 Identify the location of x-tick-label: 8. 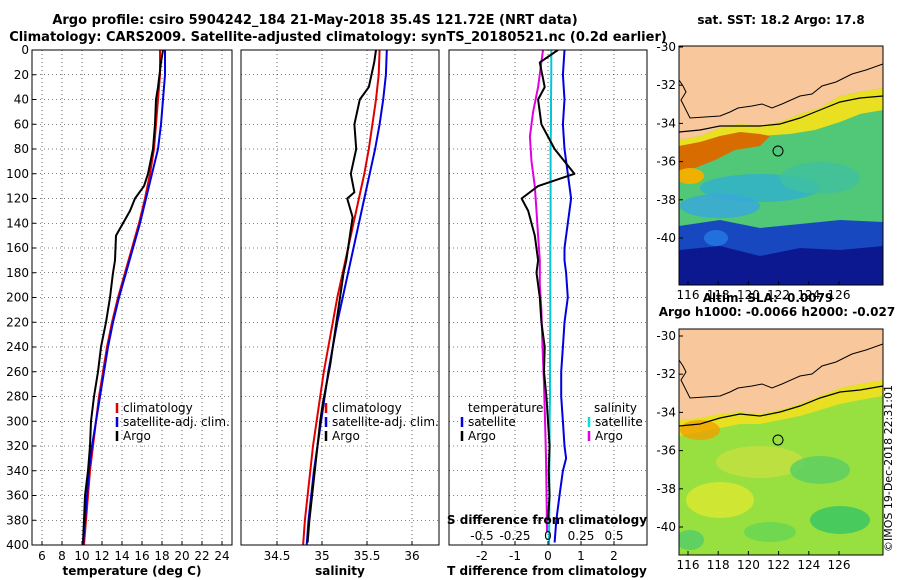
(62, 556).